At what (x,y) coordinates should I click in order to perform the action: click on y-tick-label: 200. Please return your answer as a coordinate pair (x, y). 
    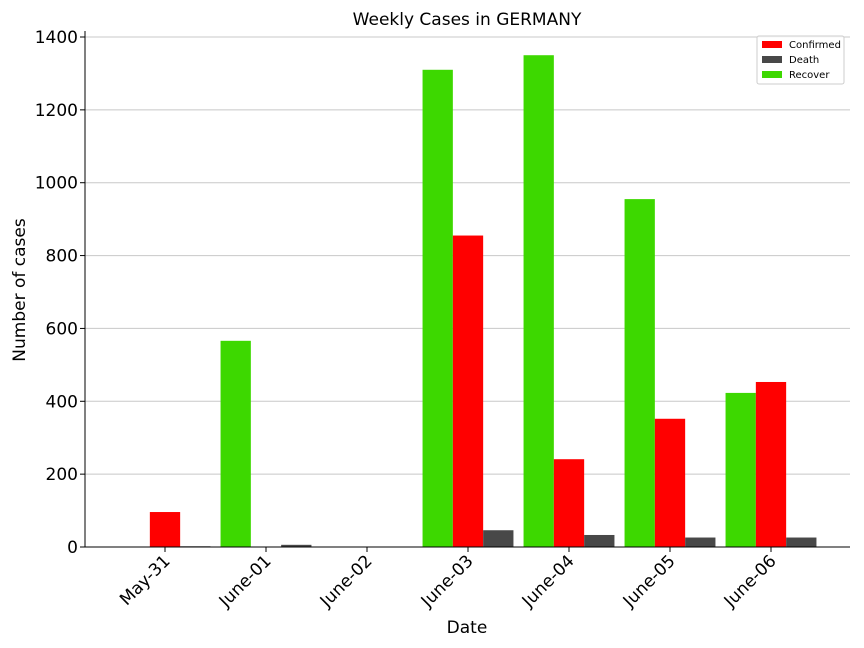
    Looking at the image, I should click on (62, 475).